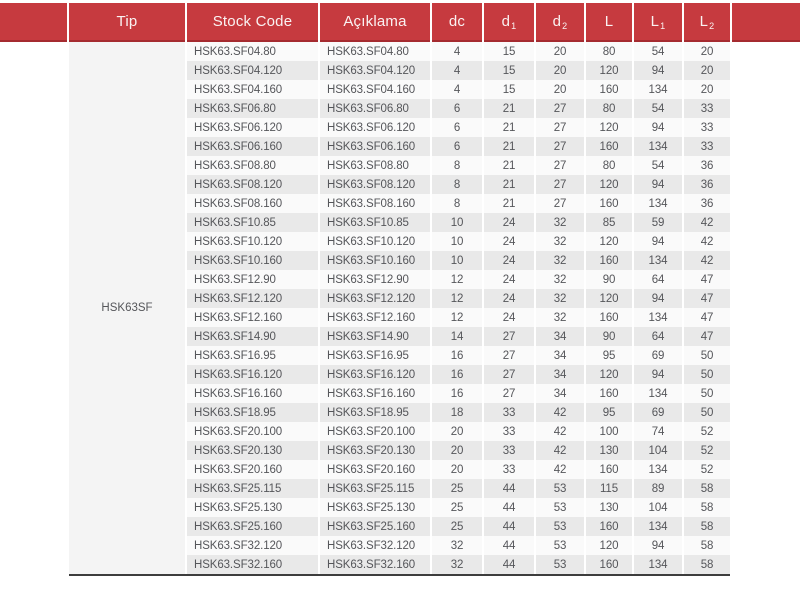 The width and height of the screenshot is (800, 599). I want to click on table-cell-dc: 12, so click(457, 298).